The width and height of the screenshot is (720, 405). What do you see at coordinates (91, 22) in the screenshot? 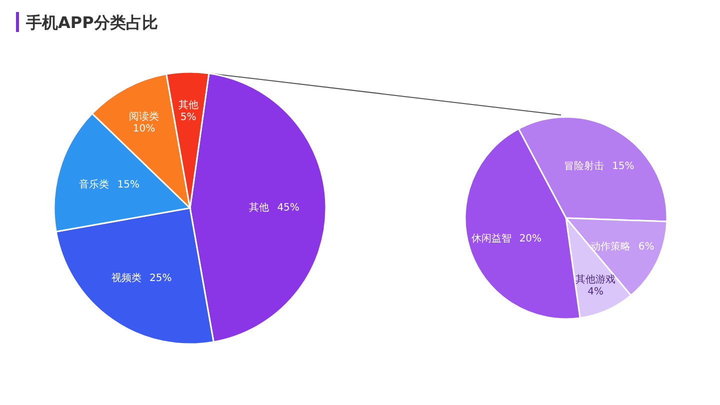
I see `chart-title: 手机APP分类占比` at bounding box center [91, 22].